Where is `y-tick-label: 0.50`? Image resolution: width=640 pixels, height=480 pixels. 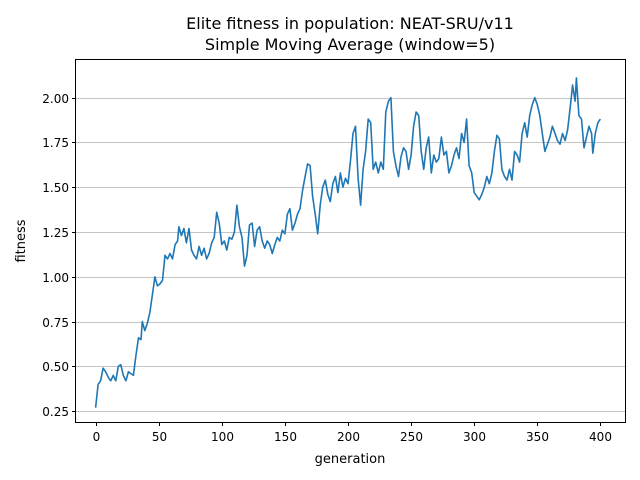 y-tick-label: 0.50 is located at coordinates (55, 367).